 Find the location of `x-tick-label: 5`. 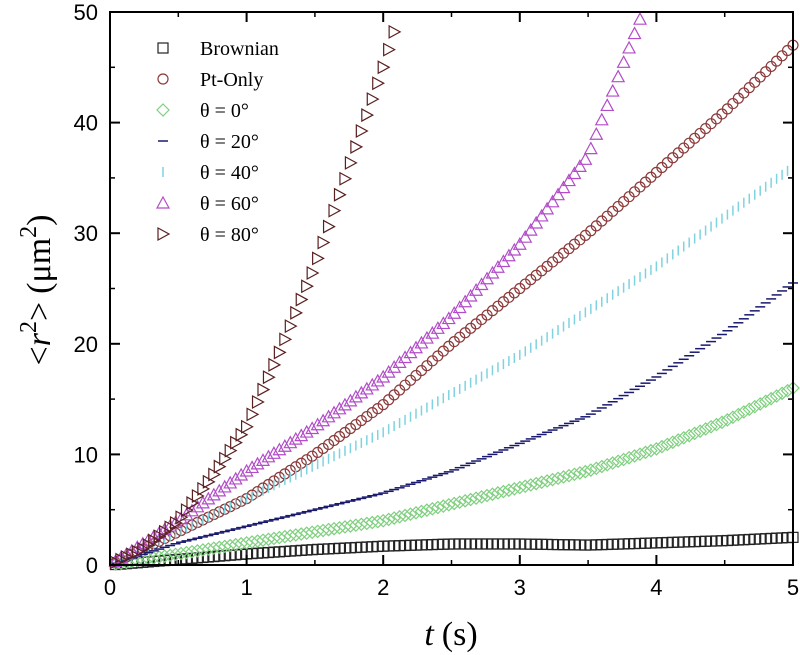

x-tick-label: 5 is located at coordinates (793, 587).